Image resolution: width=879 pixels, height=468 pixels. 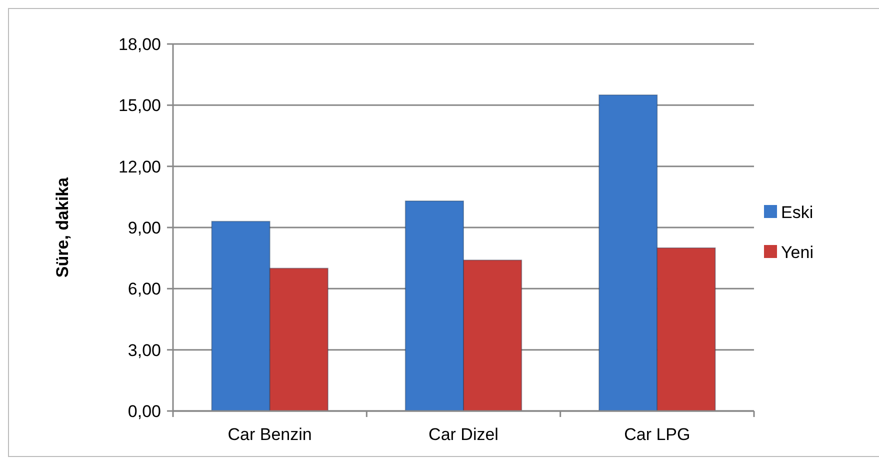 What do you see at coordinates (144, 289) in the screenshot?
I see `y-tick-label: 6,00` at bounding box center [144, 289].